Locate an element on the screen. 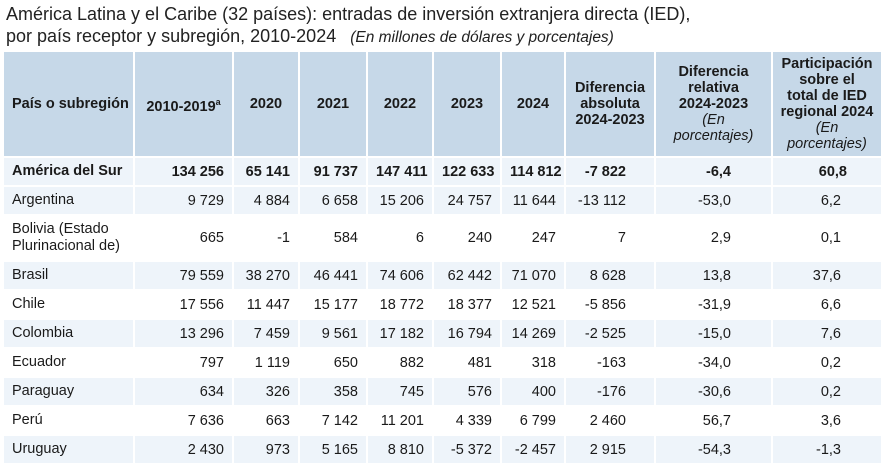 This screenshot has height=474, width=883. value-2022: 882 is located at coordinates (399, 363).